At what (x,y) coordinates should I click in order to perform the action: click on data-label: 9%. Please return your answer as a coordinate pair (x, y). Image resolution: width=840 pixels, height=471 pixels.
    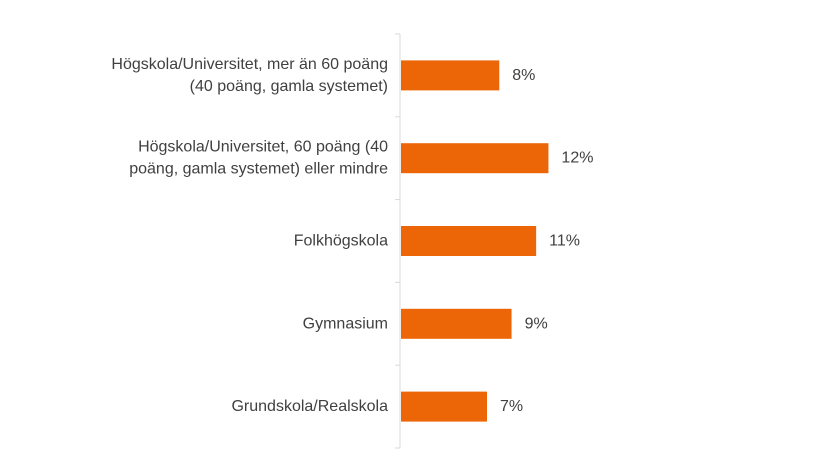
    Looking at the image, I should click on (536, 323).